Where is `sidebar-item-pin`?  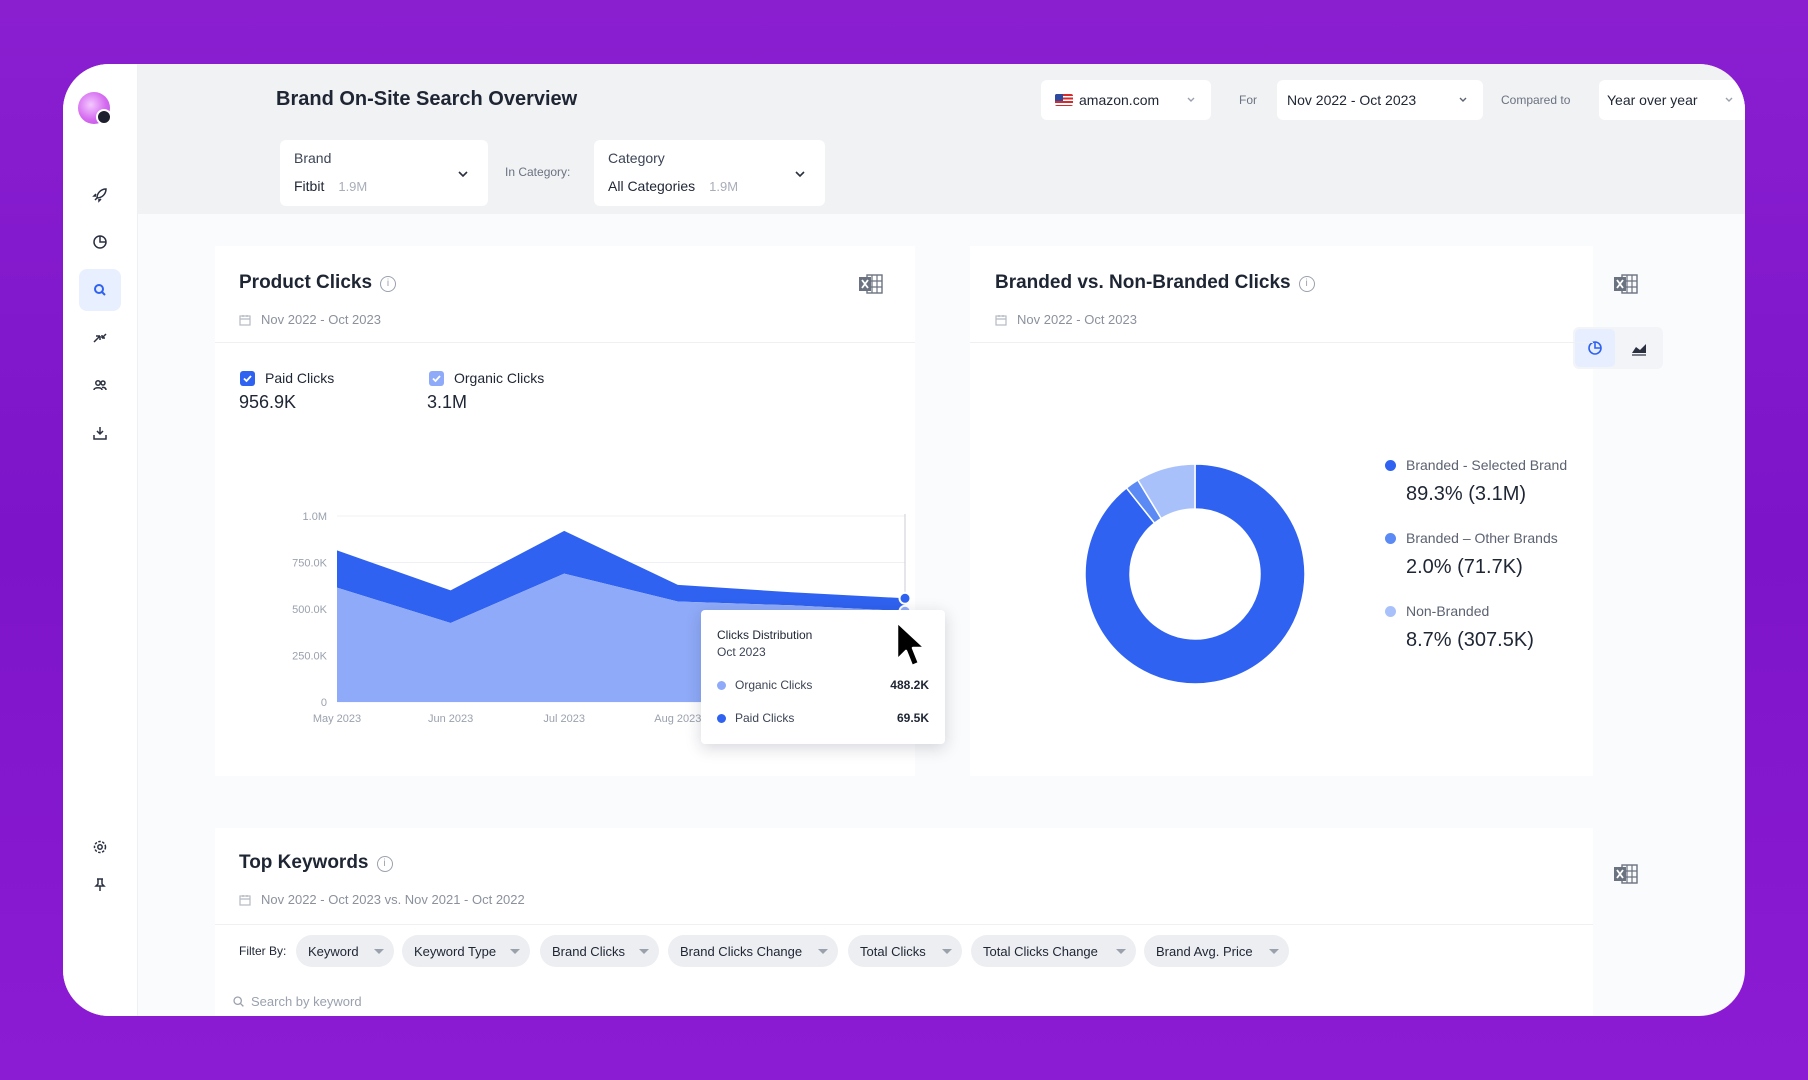
sidebar-item-pin is located at coordinates (100, 885).